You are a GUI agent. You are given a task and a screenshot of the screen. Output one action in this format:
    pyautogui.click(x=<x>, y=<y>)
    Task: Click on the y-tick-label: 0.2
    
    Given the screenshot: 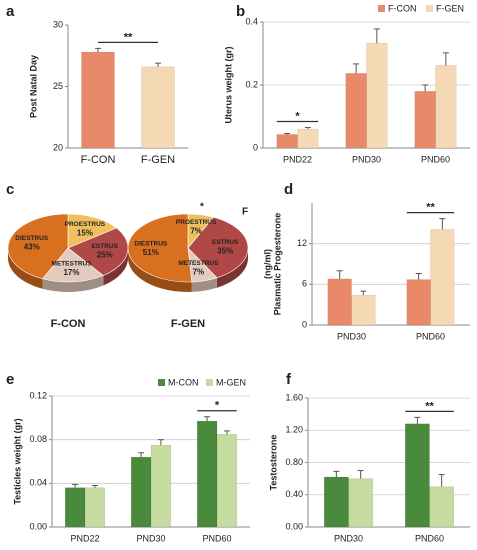 What is the action you would take?
    pyautogui.click(x=251, y=84)
    